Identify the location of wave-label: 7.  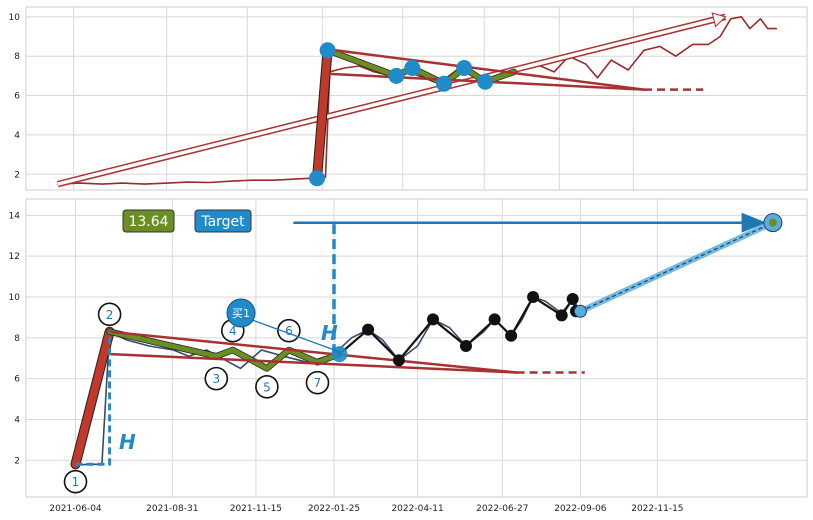
(318, 383).